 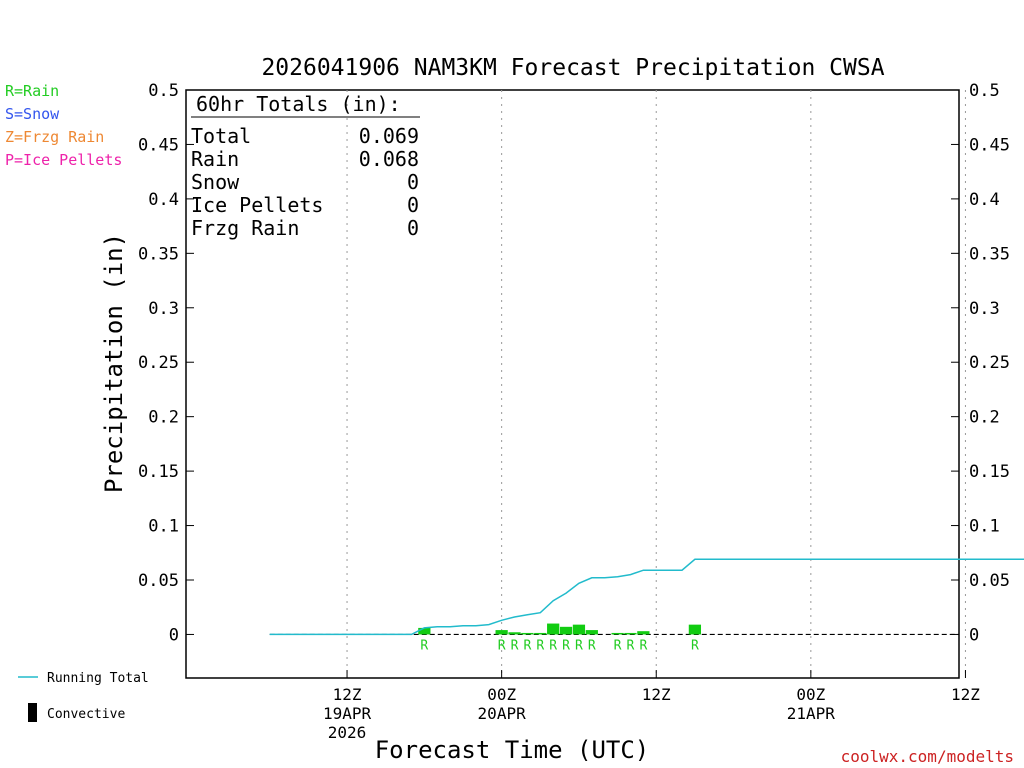 What do you see at coordinates (989, 472) in the screenshot?
I see `y-tick-label-right: 0.15` at bounding box center [989, 472].